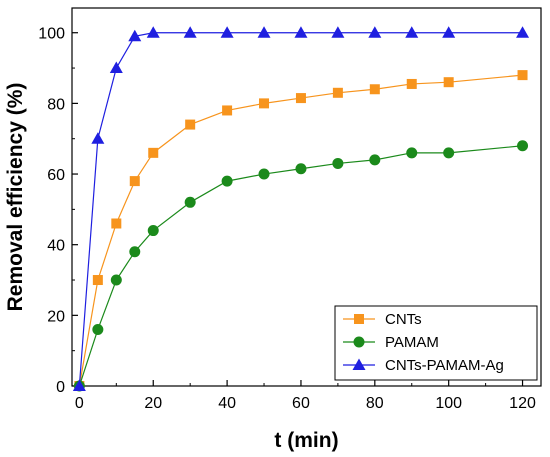 This screenshot has width=550, height=457. What do you see at coordinates (444, 365) in the screenshot?
I see `legend-label-cnts-pamam-ag: CNTs-PAMAM-Ag` at bounding box center [444, 365].